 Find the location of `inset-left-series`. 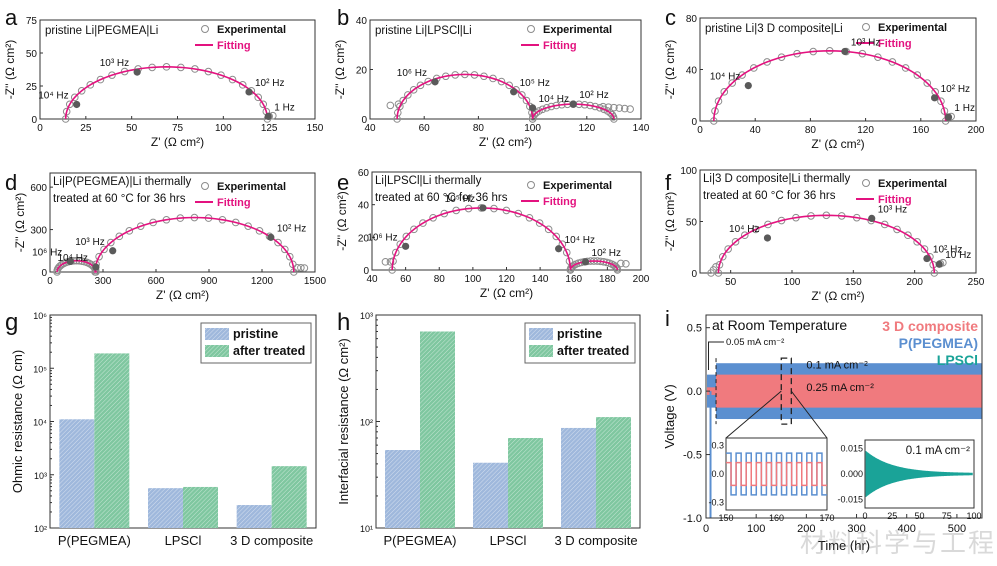

inset-left-series is located at coordinates (776, 474).